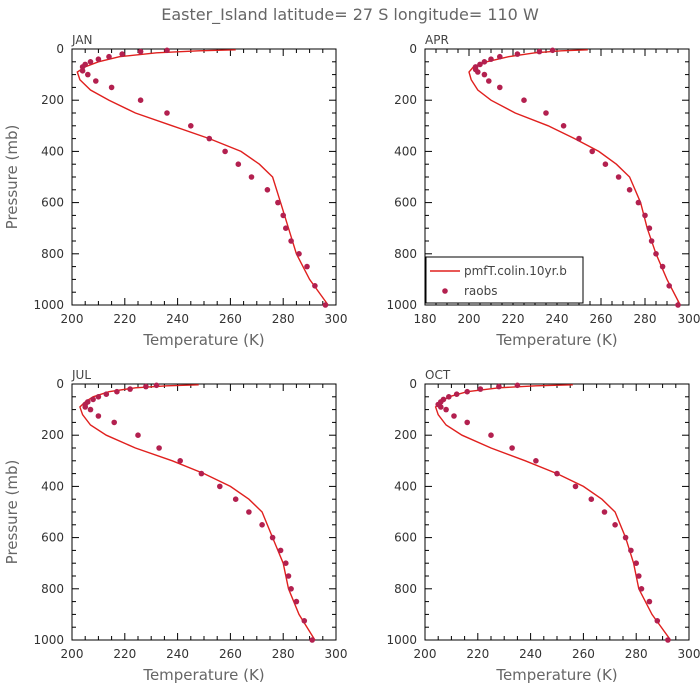 The width and height of the screenshot is (700, 700). I want to click on x-tick-label: 180, so click(425, 319).